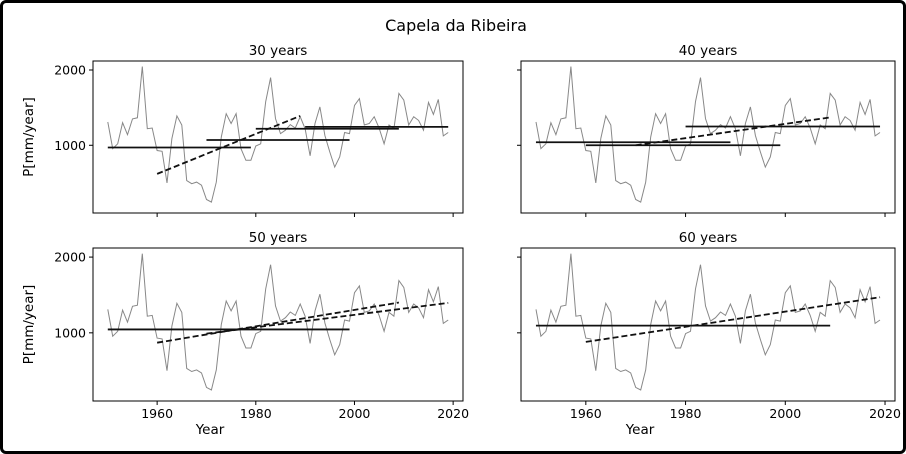 This screenshot has width=906, height=454. Describe the element at coordinates (708, 238) in the screenshot. I see `subplot-title: 60 years` at that location.